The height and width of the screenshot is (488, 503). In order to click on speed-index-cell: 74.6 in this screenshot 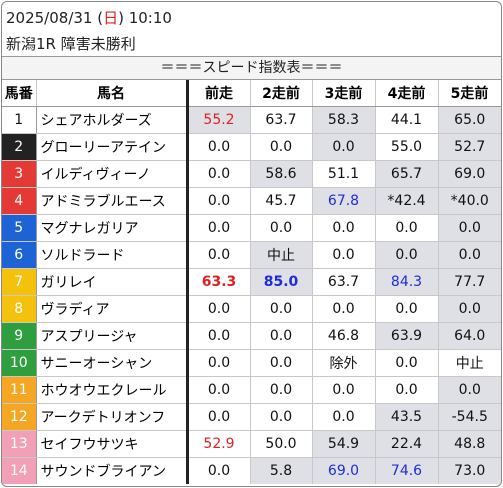, I will do `click(407, 470)`.